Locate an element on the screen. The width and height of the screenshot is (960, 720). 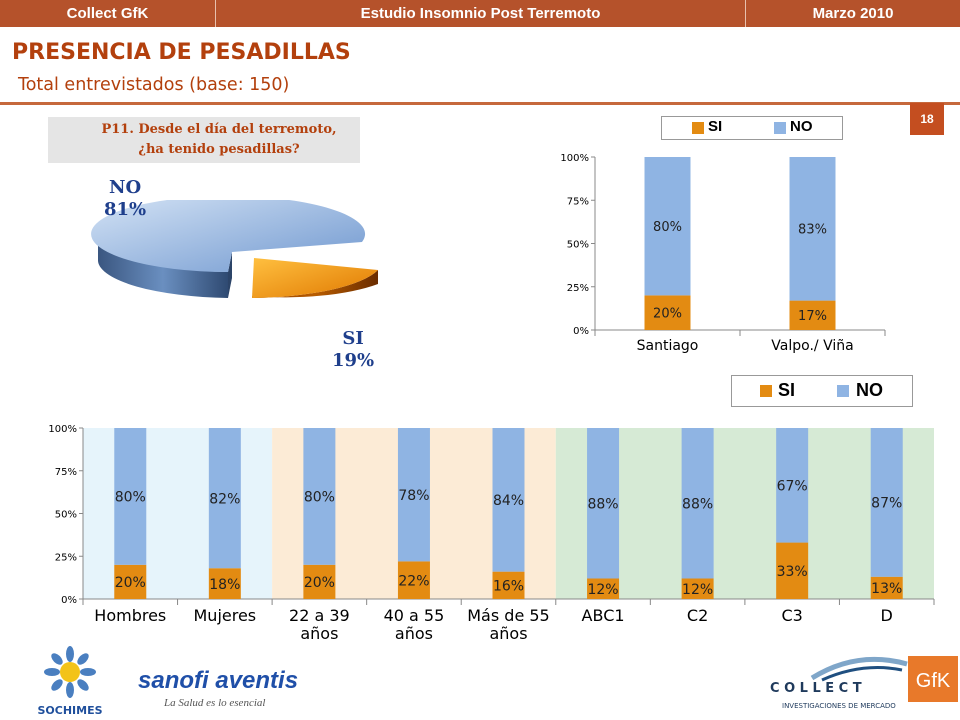
header-date: Marzo 2010 is located at coordinates (853, 13).